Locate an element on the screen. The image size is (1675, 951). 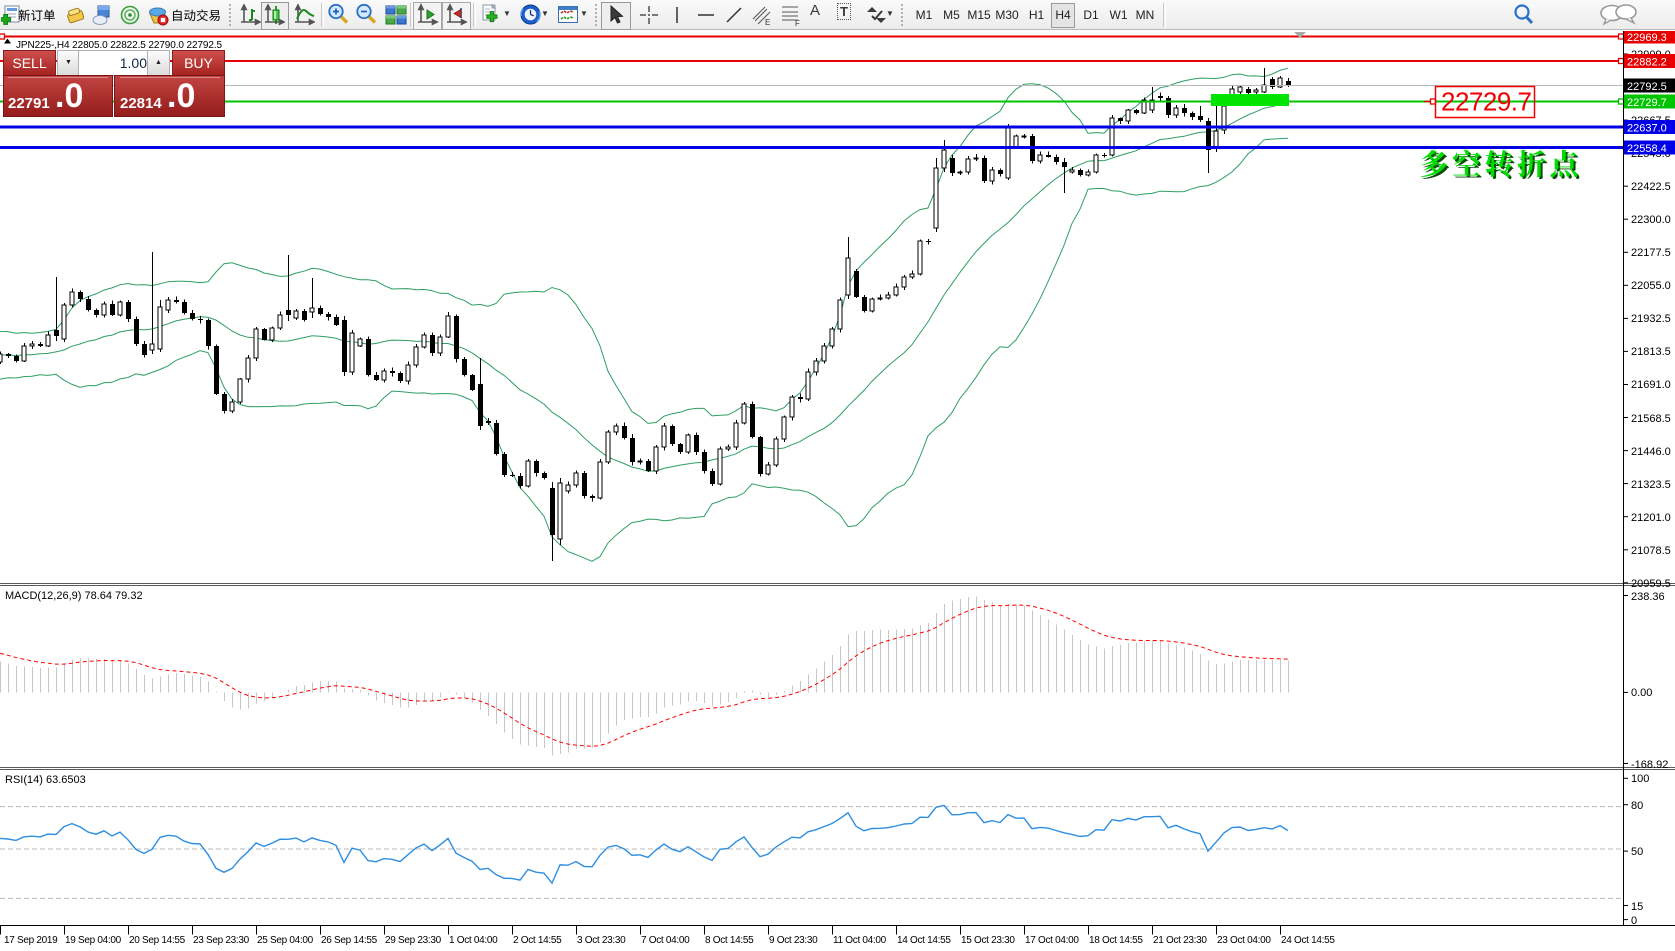
svg-text: MACD(12,26,9) 78.64 79.32 is located at coordinates (74, 596).